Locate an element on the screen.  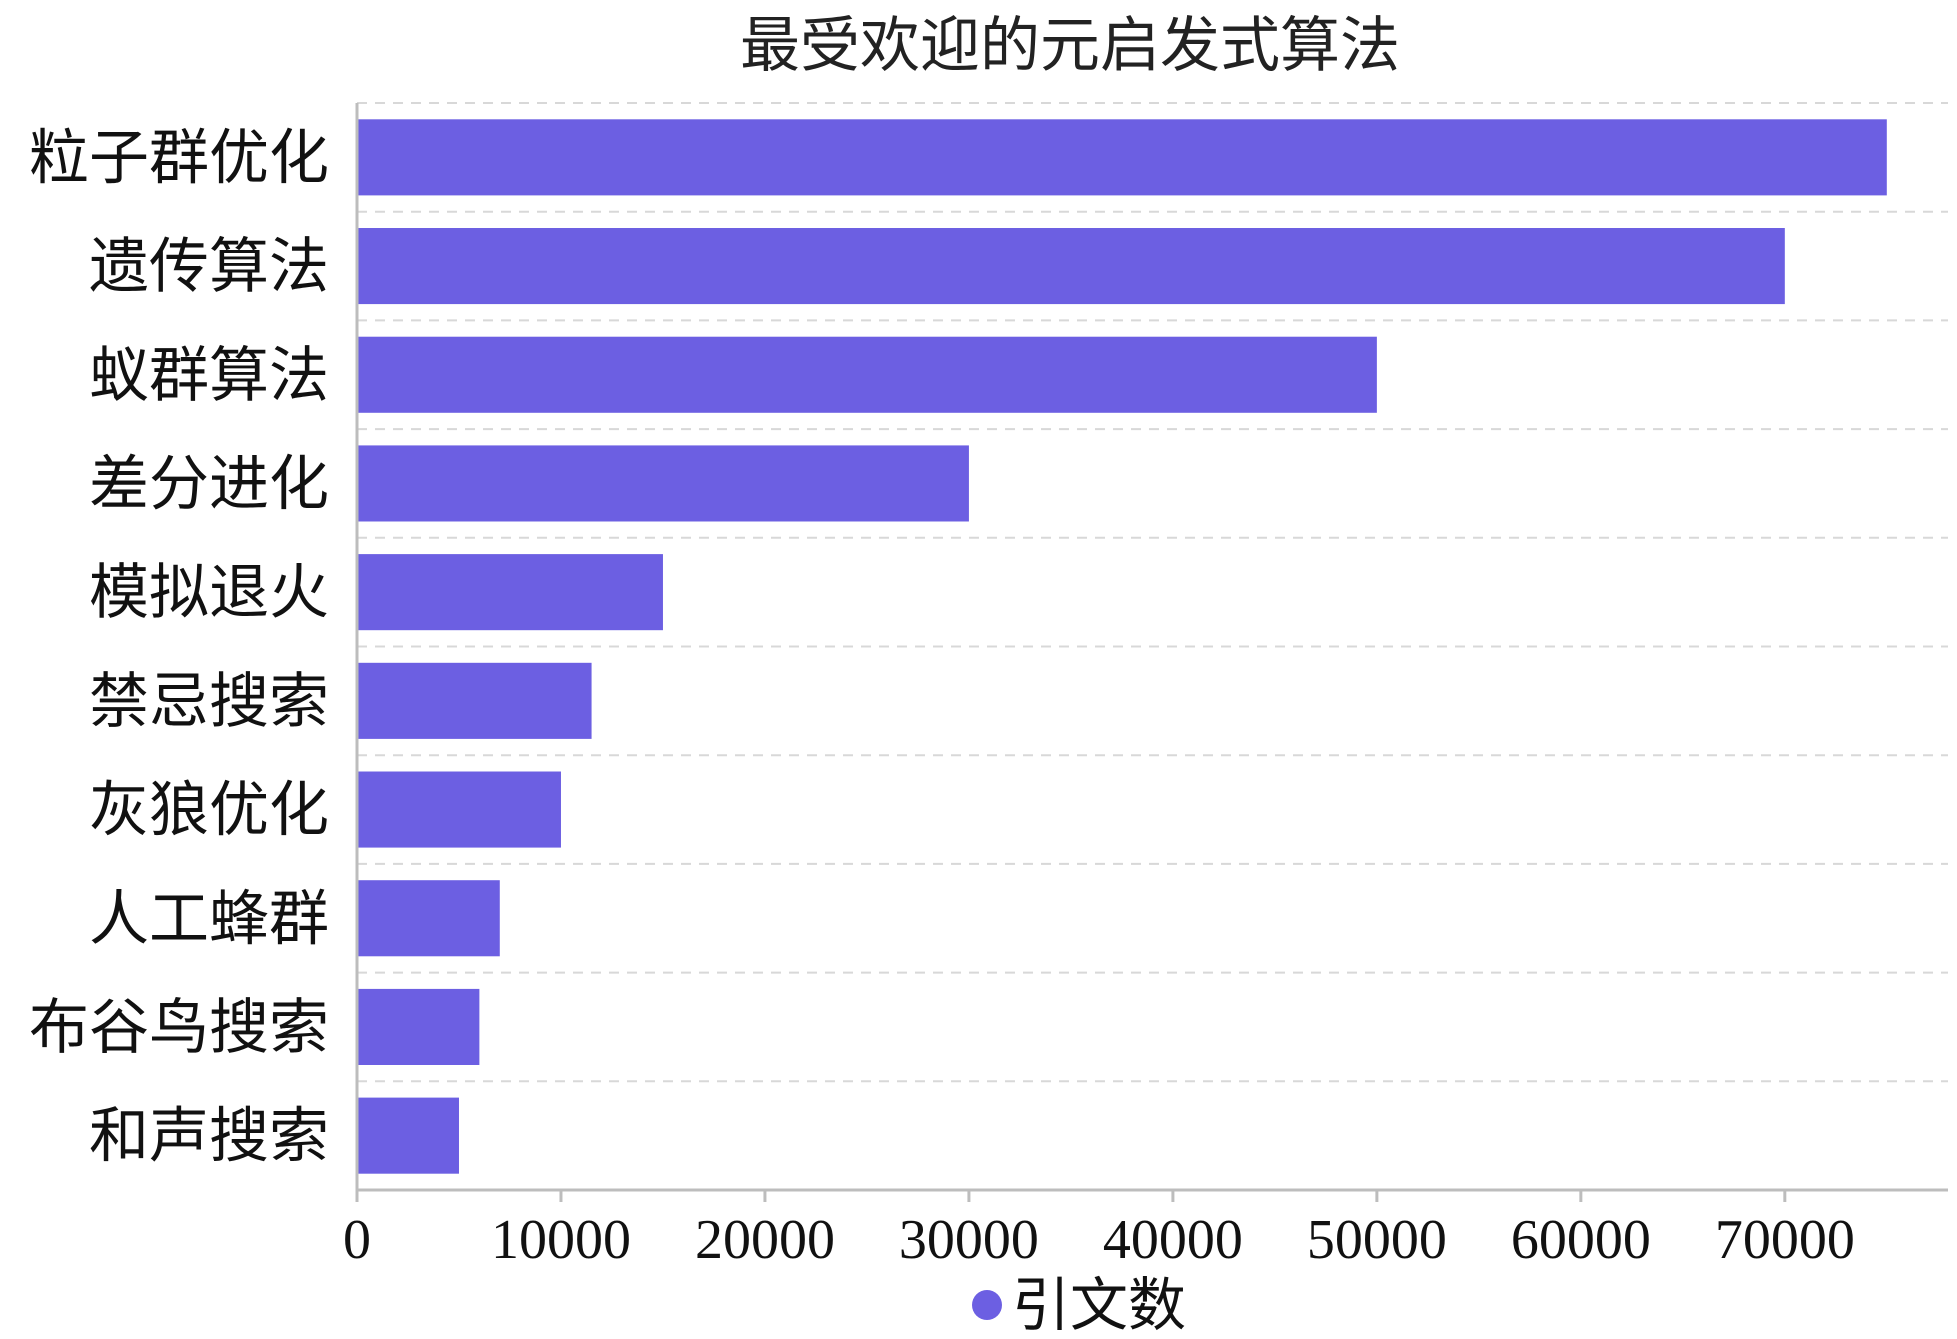
category-label: 和声搜索 is located at coordinates (209, 1137).